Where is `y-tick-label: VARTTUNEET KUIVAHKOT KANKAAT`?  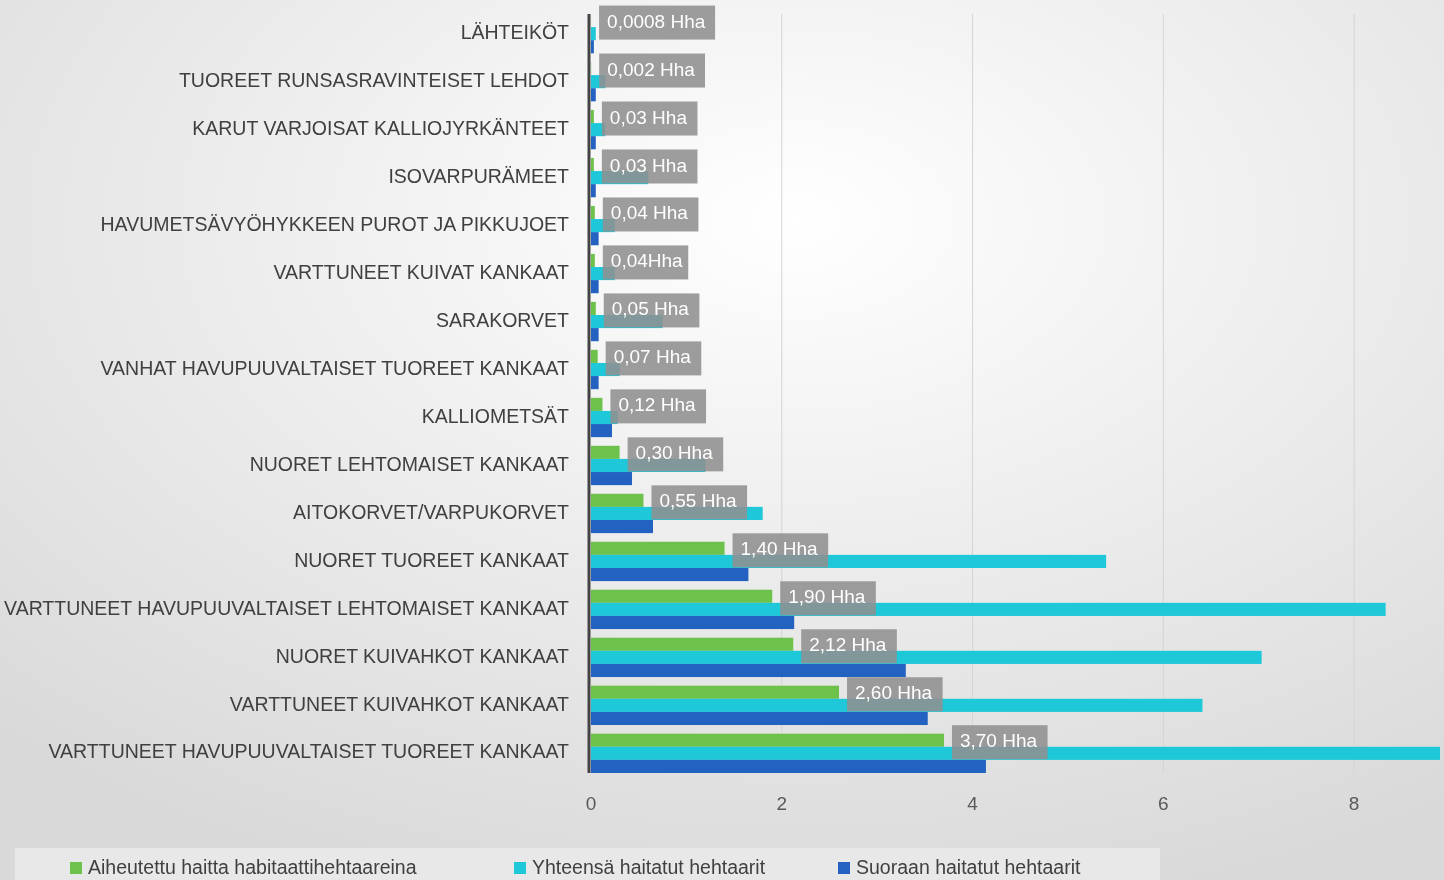
y-tick-label: VARTTUNEET KUIVAHKOT KANKAAT is located at coordinates (399, 703).